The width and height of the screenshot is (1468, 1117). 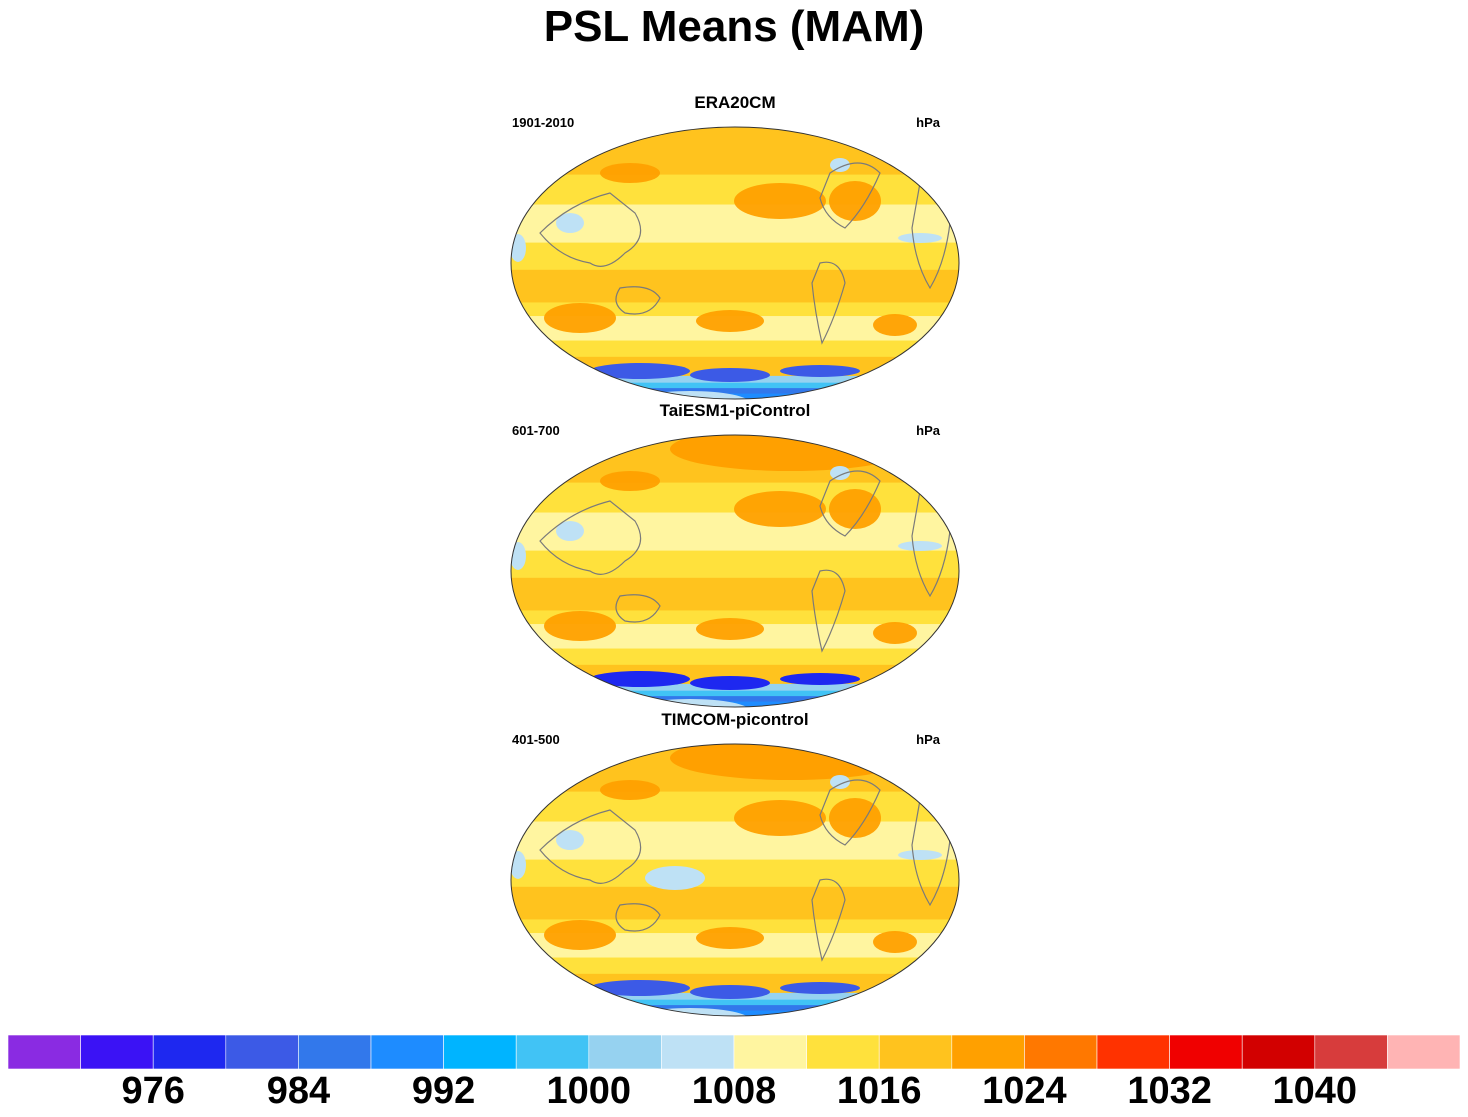 I want to click on colorbar-swatches, so click(x=734, y=1052).